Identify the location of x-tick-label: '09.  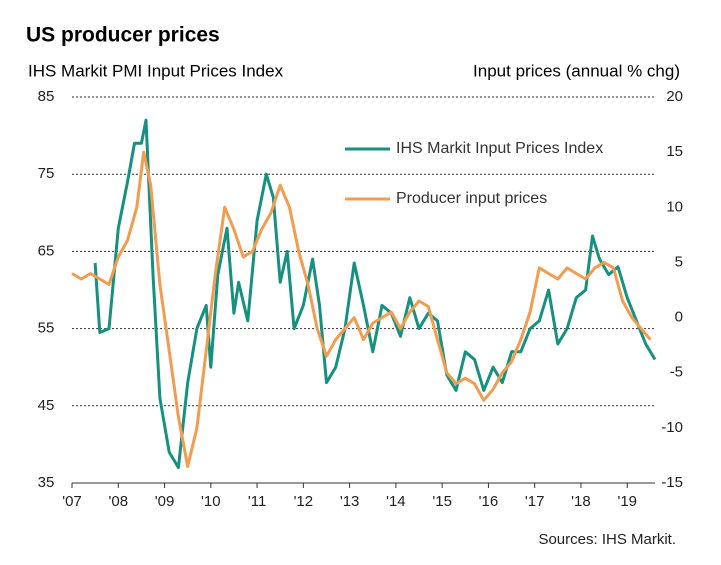
(165, 501).